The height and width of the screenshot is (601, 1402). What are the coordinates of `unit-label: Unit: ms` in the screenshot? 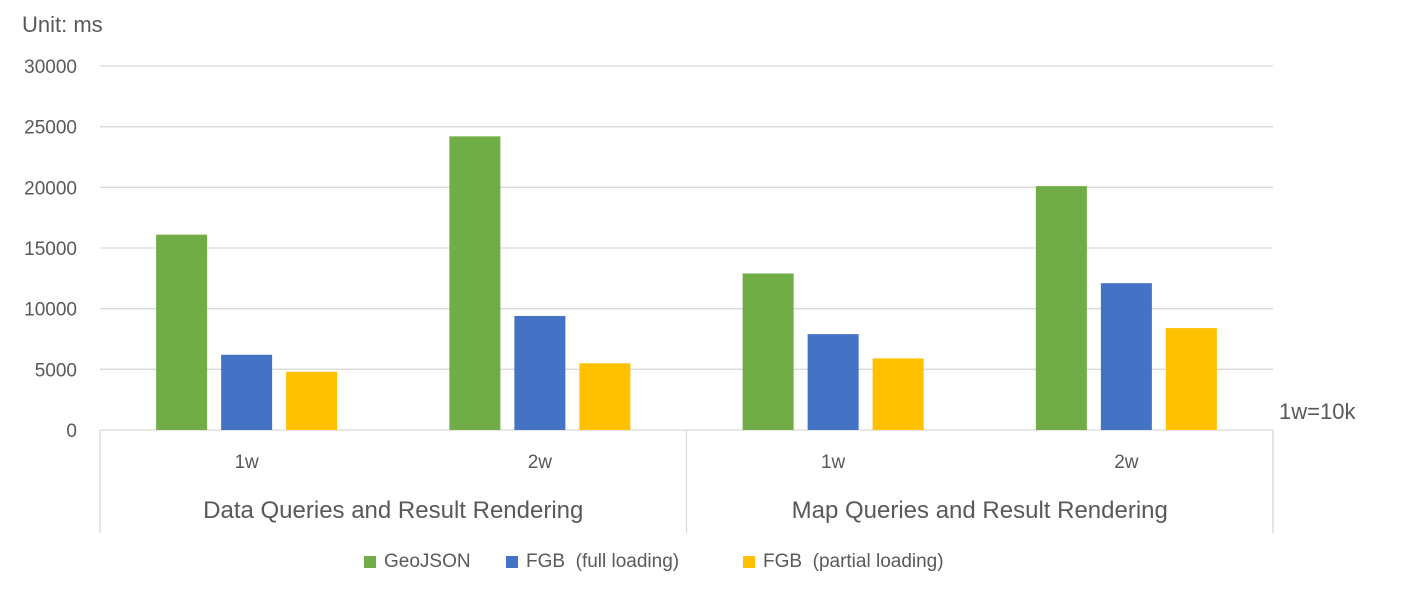 It's located at (62, 24).